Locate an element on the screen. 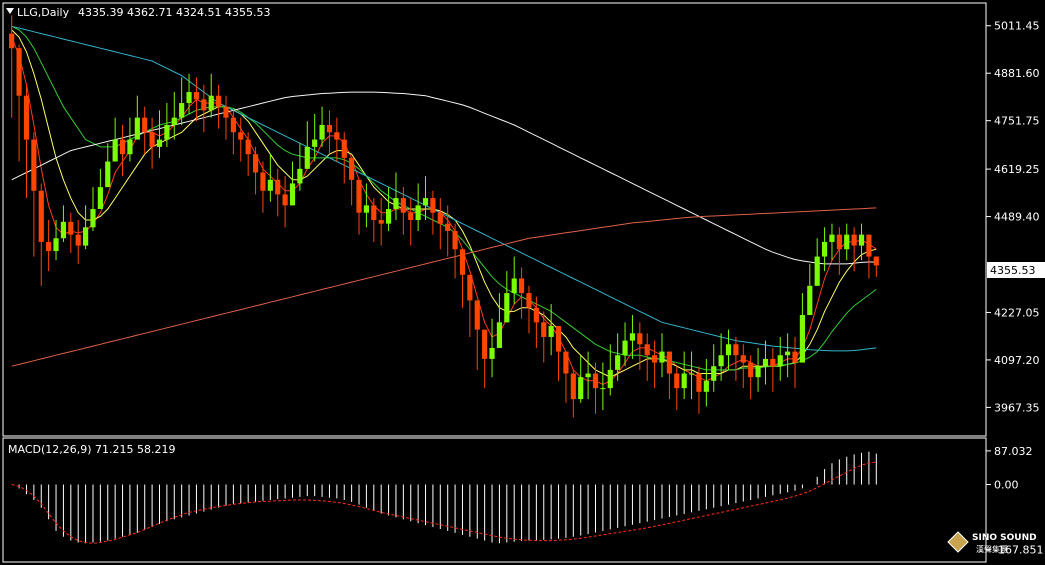  price-tick-label: 4619.25 is located at coordinates (1017, 169).